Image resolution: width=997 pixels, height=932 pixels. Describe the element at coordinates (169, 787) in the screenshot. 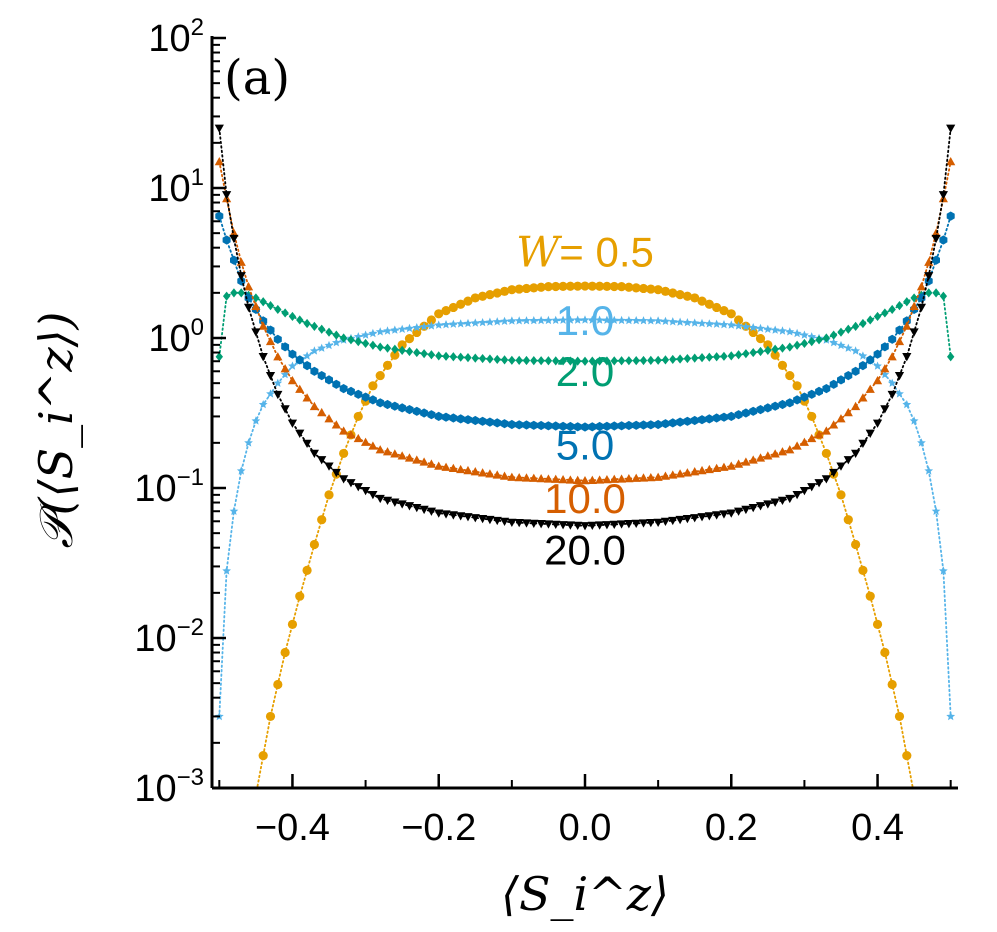

I see `y-tick-label: 10⁻³` at that location.